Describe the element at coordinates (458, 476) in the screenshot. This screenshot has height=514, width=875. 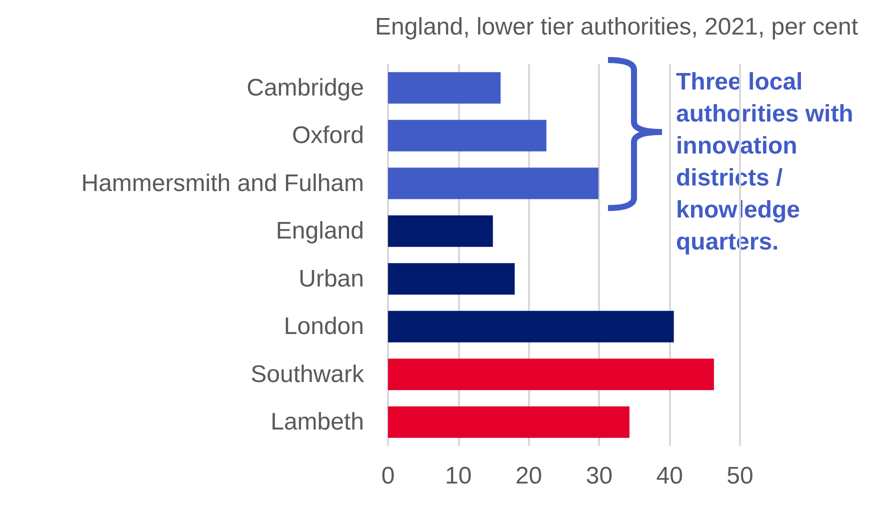
I see `x-tick-label: 10` at that location.